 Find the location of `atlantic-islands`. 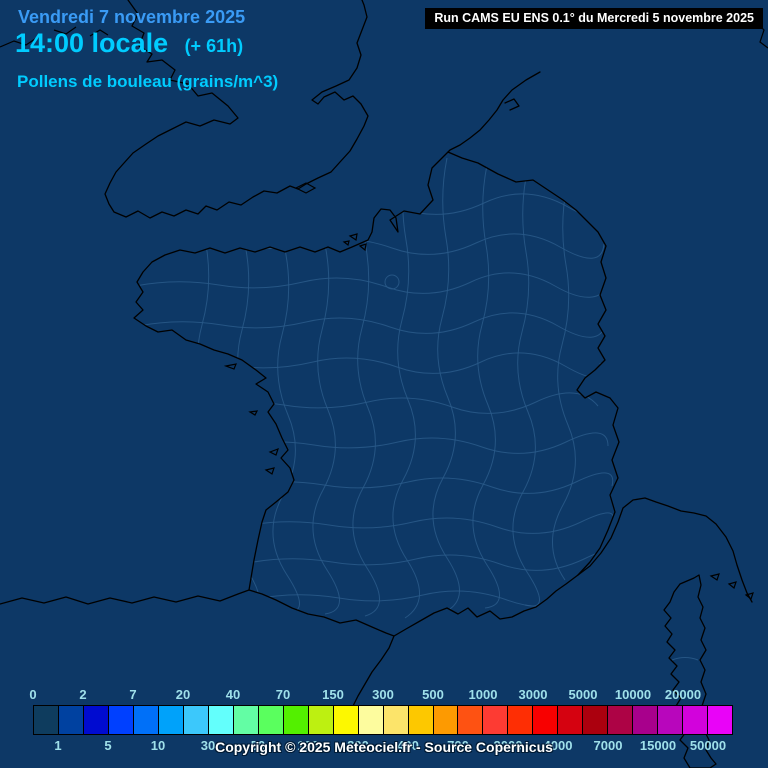

atlantic-islands is located at coordinates (251, 419).